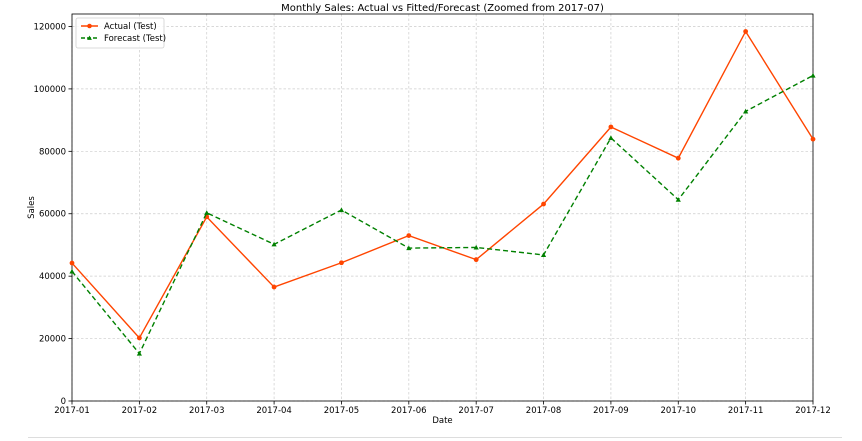 The width and height of the screenshot is (862, 441). Describe the element at coordinates (52, 152) in the screenshot. I see `y-tick-label: 80000` at that location.